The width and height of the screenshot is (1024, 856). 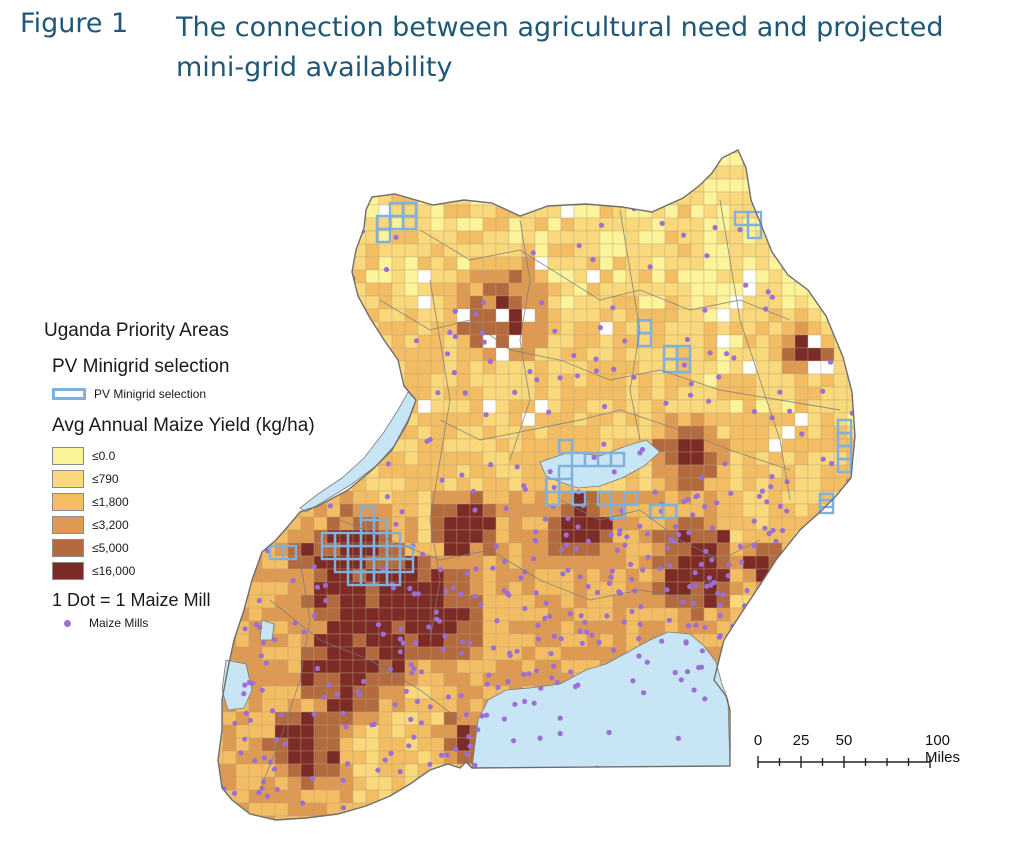 I want to click on pv-selection-cell, so click(x=826, y=506).